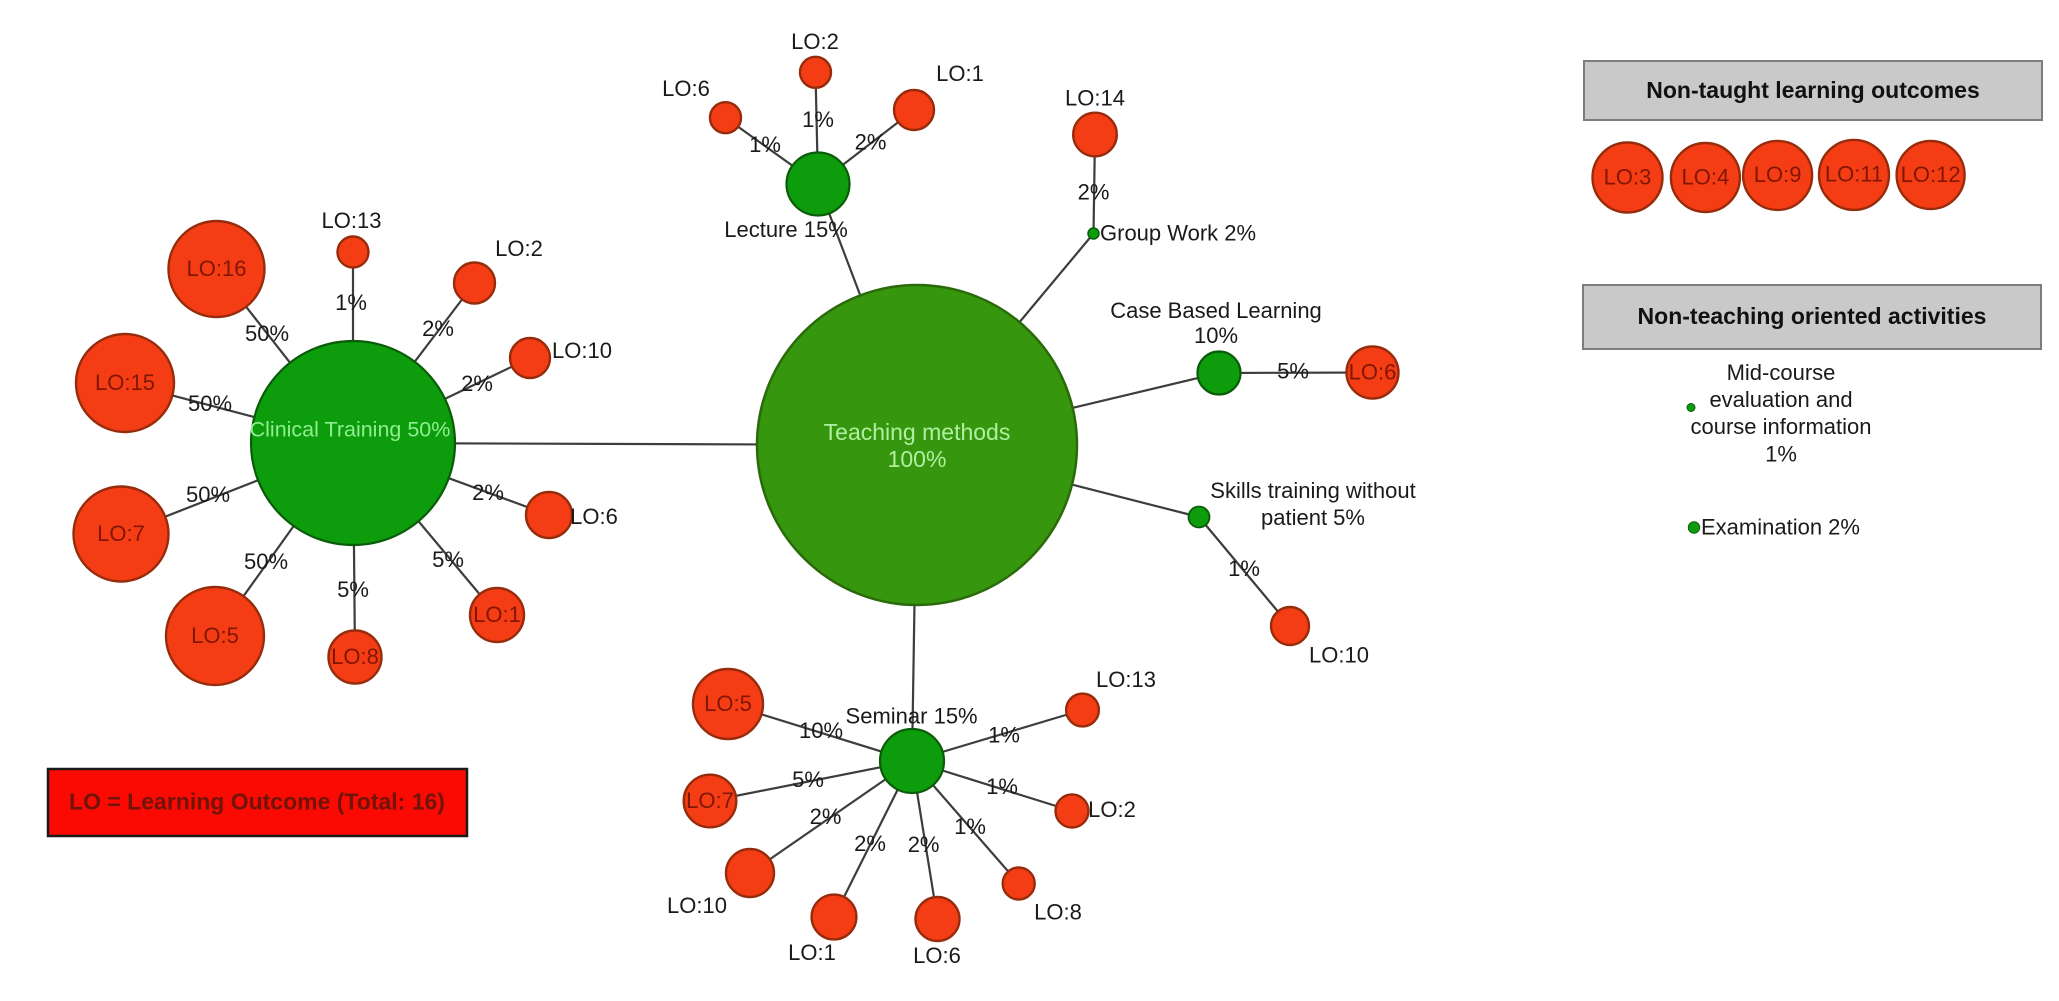 Image resolution: width=2059 pixels, height=1001 pixels. Describe the element at coordinates (1628, 176) in the screenshot. I see `svg-text: LO:3` at that location.